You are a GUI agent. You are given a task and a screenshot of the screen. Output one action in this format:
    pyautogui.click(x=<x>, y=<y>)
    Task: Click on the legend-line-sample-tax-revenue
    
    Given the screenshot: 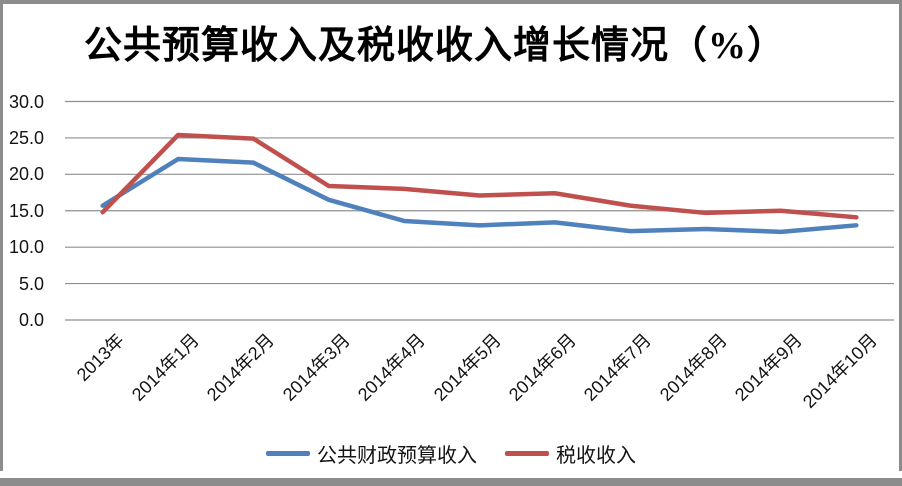 What is the action you would take?
    pyautogui.click(x=527, y=453)
    